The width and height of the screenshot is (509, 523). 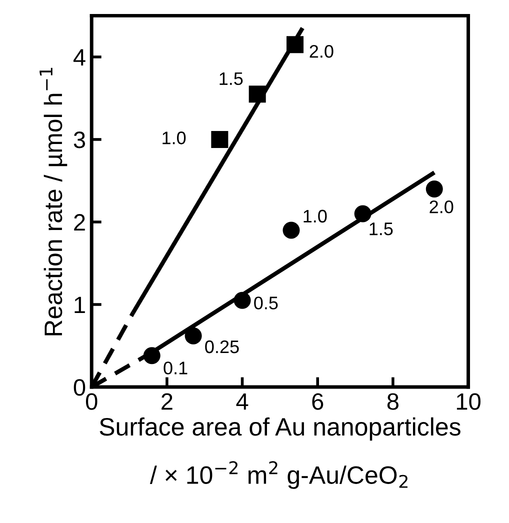 What do you see at coordinates (79, 57) in the screenshot?
I see `y-tick-label: 4` at bounding box center [79, 57].